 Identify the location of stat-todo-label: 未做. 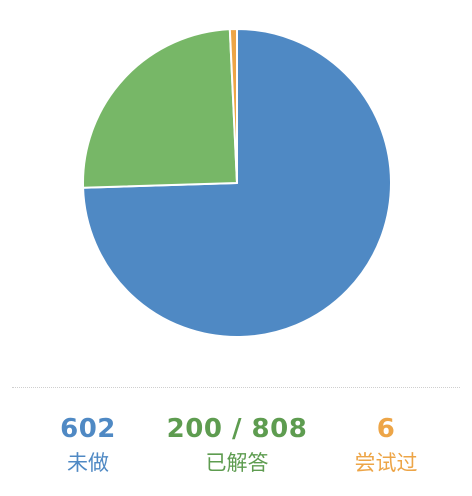
(88, 463).